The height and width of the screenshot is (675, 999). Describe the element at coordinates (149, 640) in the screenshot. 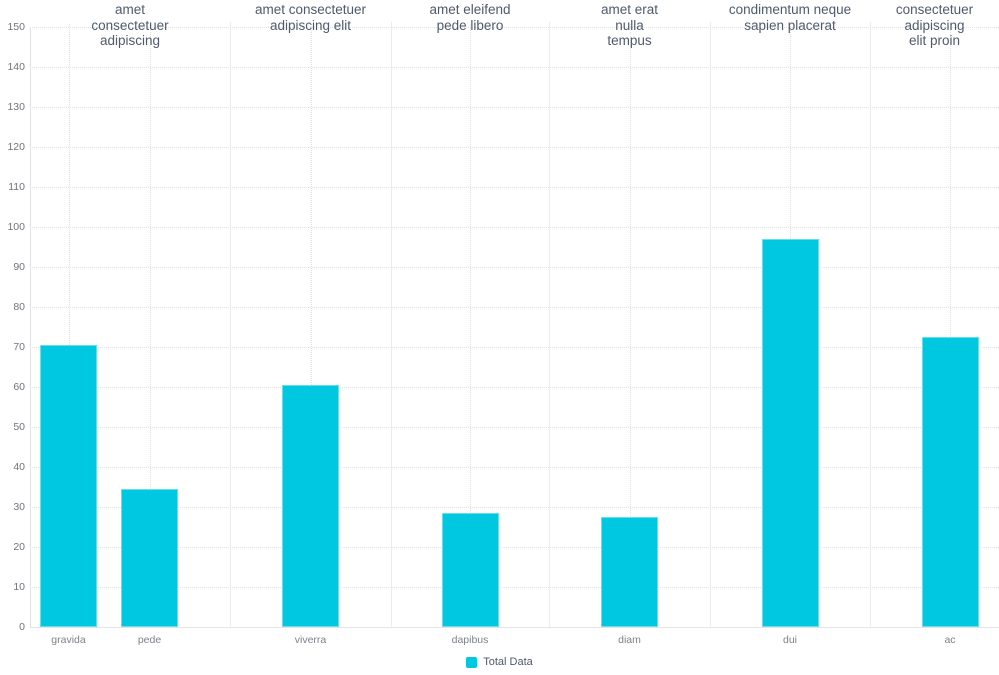

I see `x-axis-category-label: pede` at that location.